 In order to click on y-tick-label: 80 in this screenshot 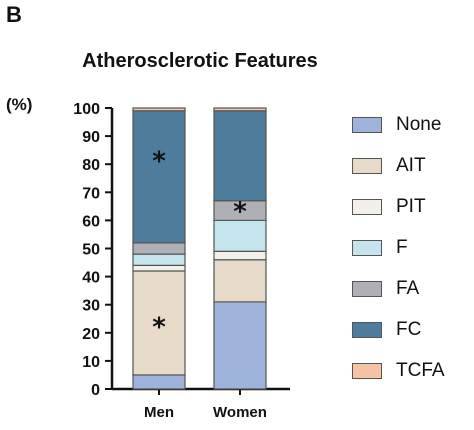, I will do `click(91, 165)`.